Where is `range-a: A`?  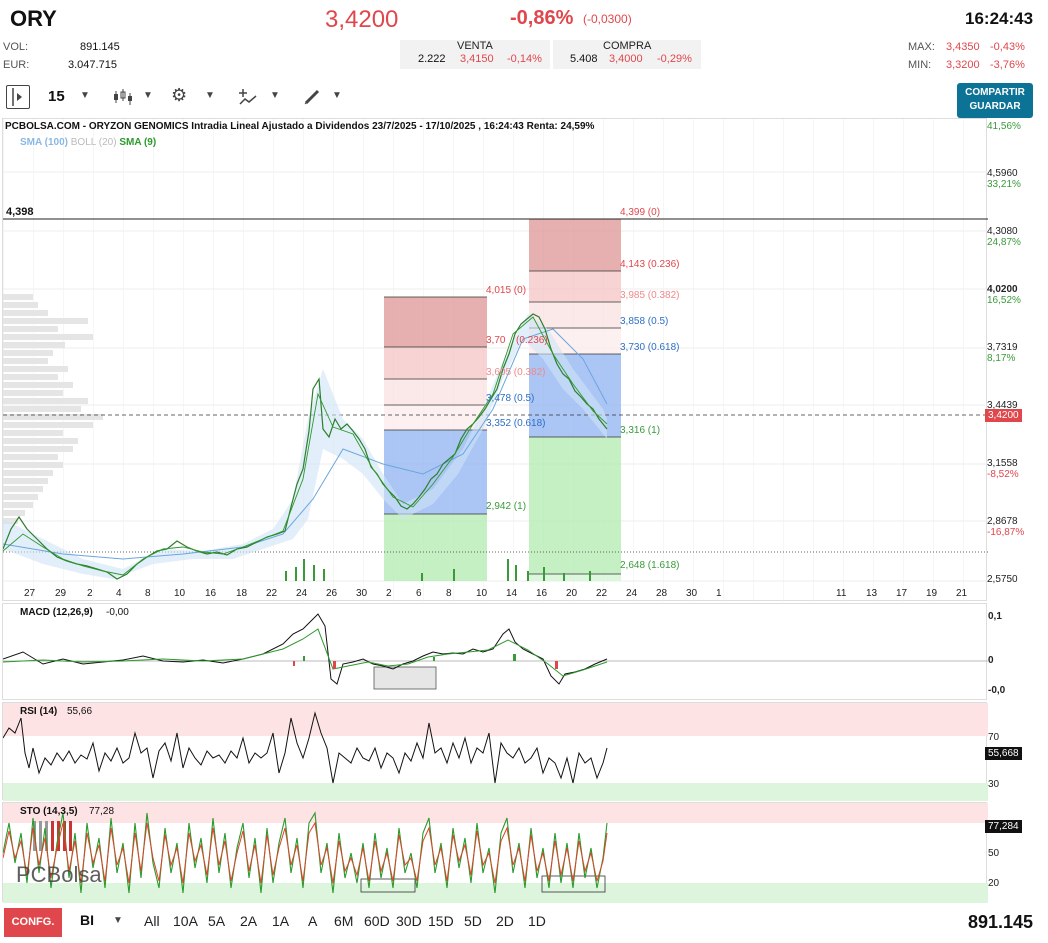 range-a: A is located at coordinates (313, 921).